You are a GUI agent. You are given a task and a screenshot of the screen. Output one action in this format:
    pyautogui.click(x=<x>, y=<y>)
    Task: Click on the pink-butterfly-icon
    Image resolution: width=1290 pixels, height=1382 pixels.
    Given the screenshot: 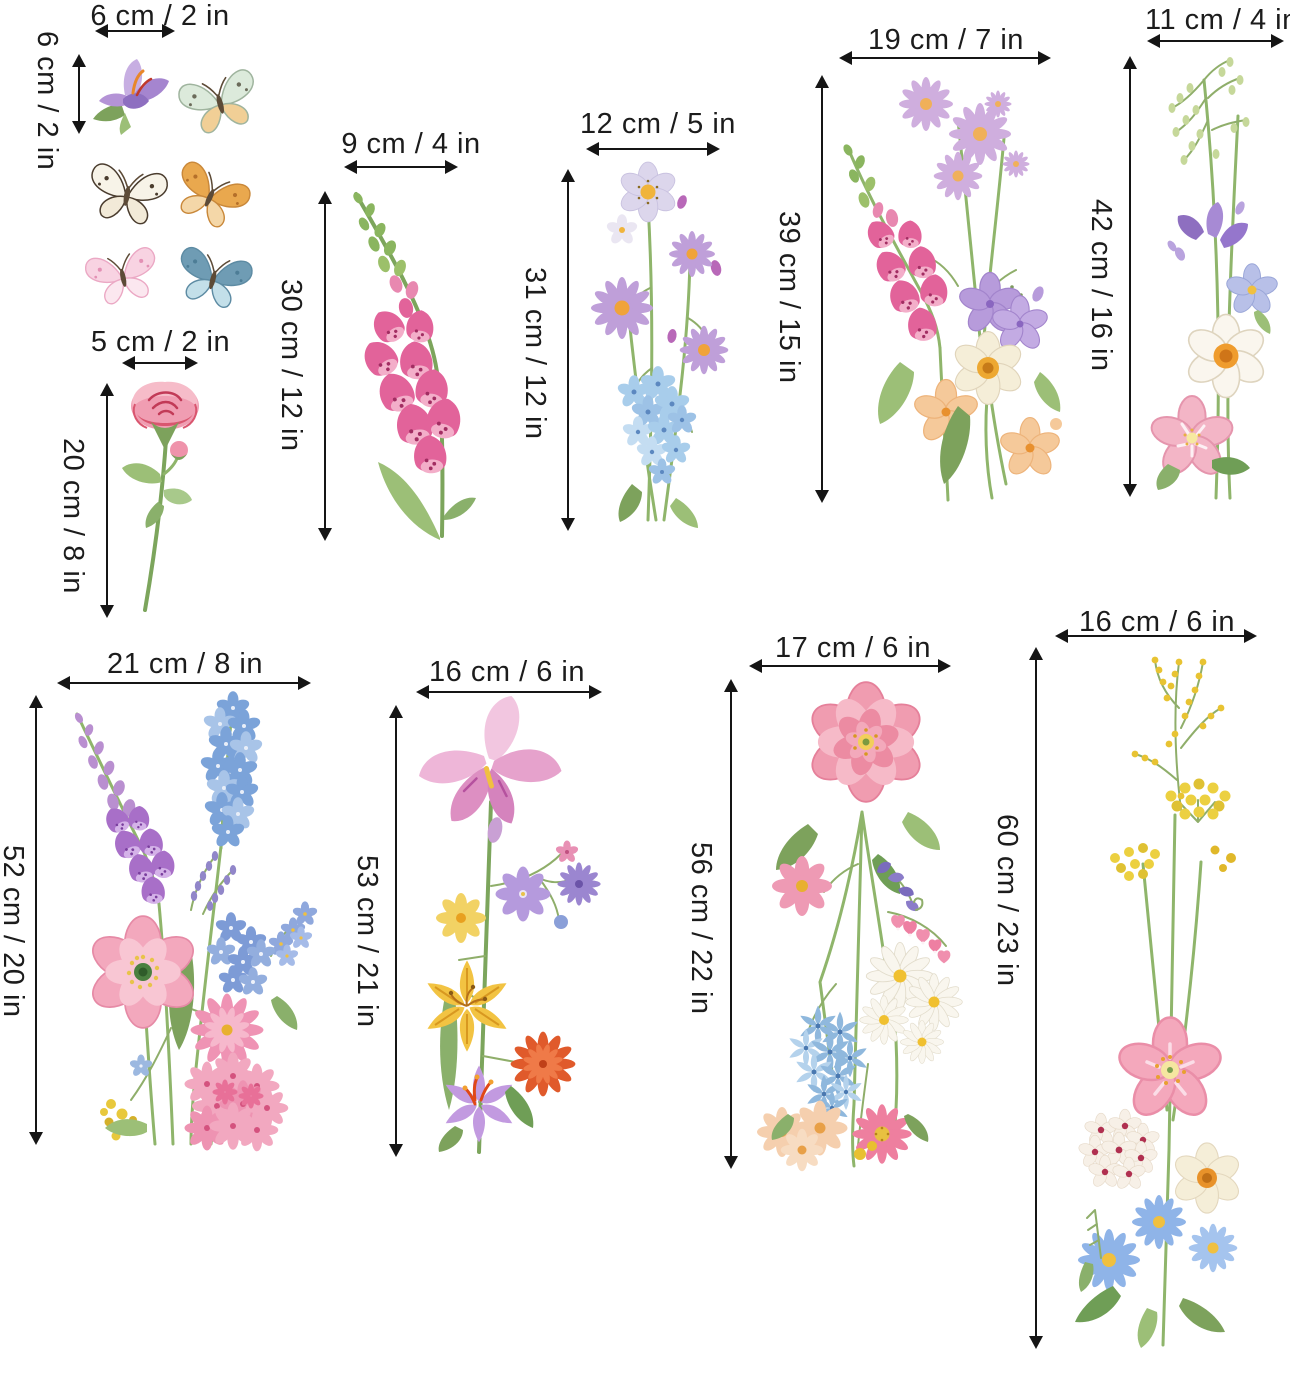 What is the action you would take?
    pyautogui.click(x=123, y=277)
    